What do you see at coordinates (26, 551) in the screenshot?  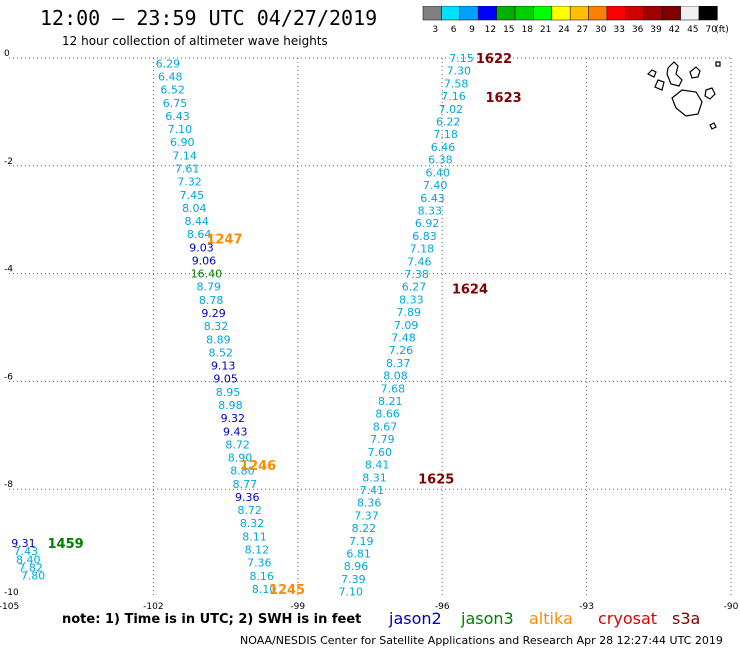 I see `swh-value: 7.43` at bounding box center [26, 551].